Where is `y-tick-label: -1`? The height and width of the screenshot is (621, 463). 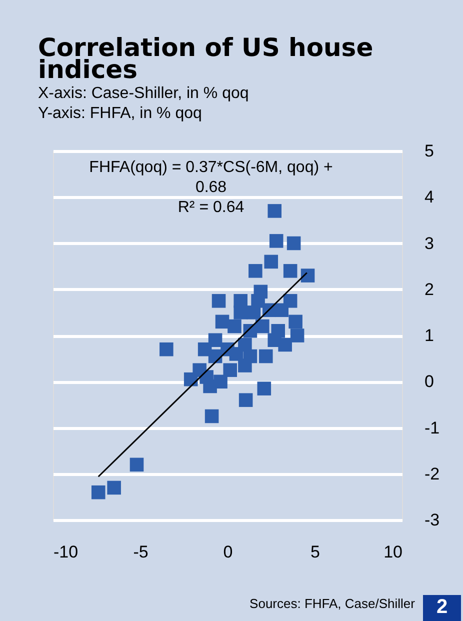 y-tick-label: -1 is located at coordinates (432, 428).